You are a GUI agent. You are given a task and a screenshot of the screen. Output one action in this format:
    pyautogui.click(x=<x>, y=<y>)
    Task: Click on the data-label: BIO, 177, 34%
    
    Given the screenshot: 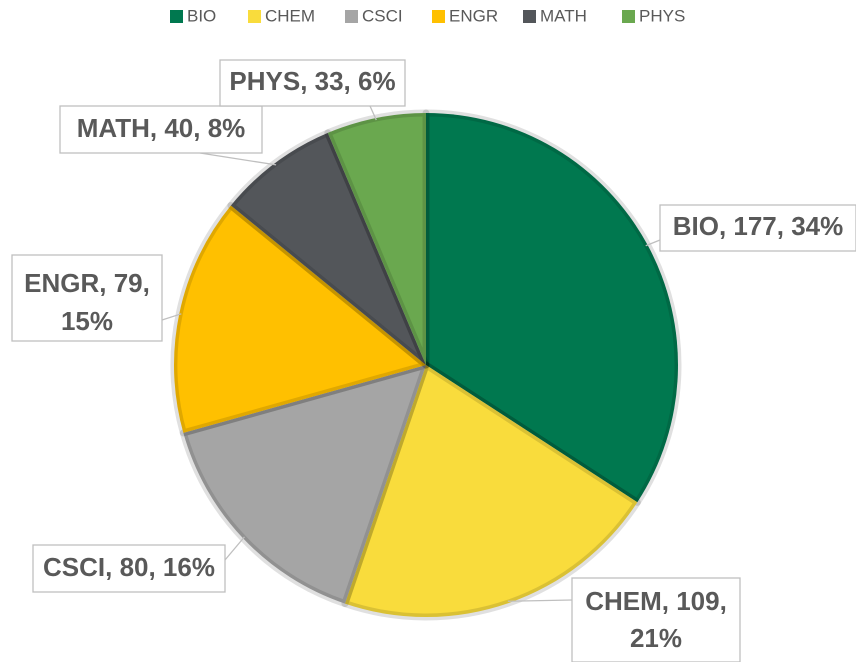 What is the action you would take?
    pyautogui.click(x=758, y=226)
    